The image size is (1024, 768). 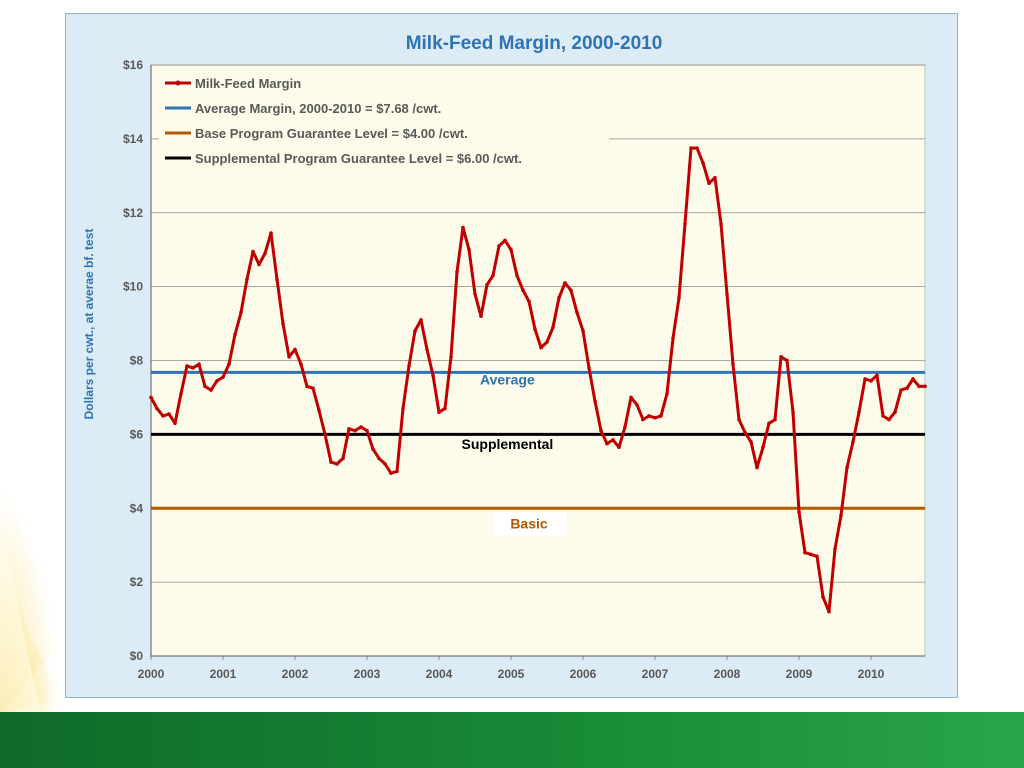 What do you see at coordinates (295, 674) in the screenshot?
I see `x-tick-label: 2002` at bounding box center [295, 674].